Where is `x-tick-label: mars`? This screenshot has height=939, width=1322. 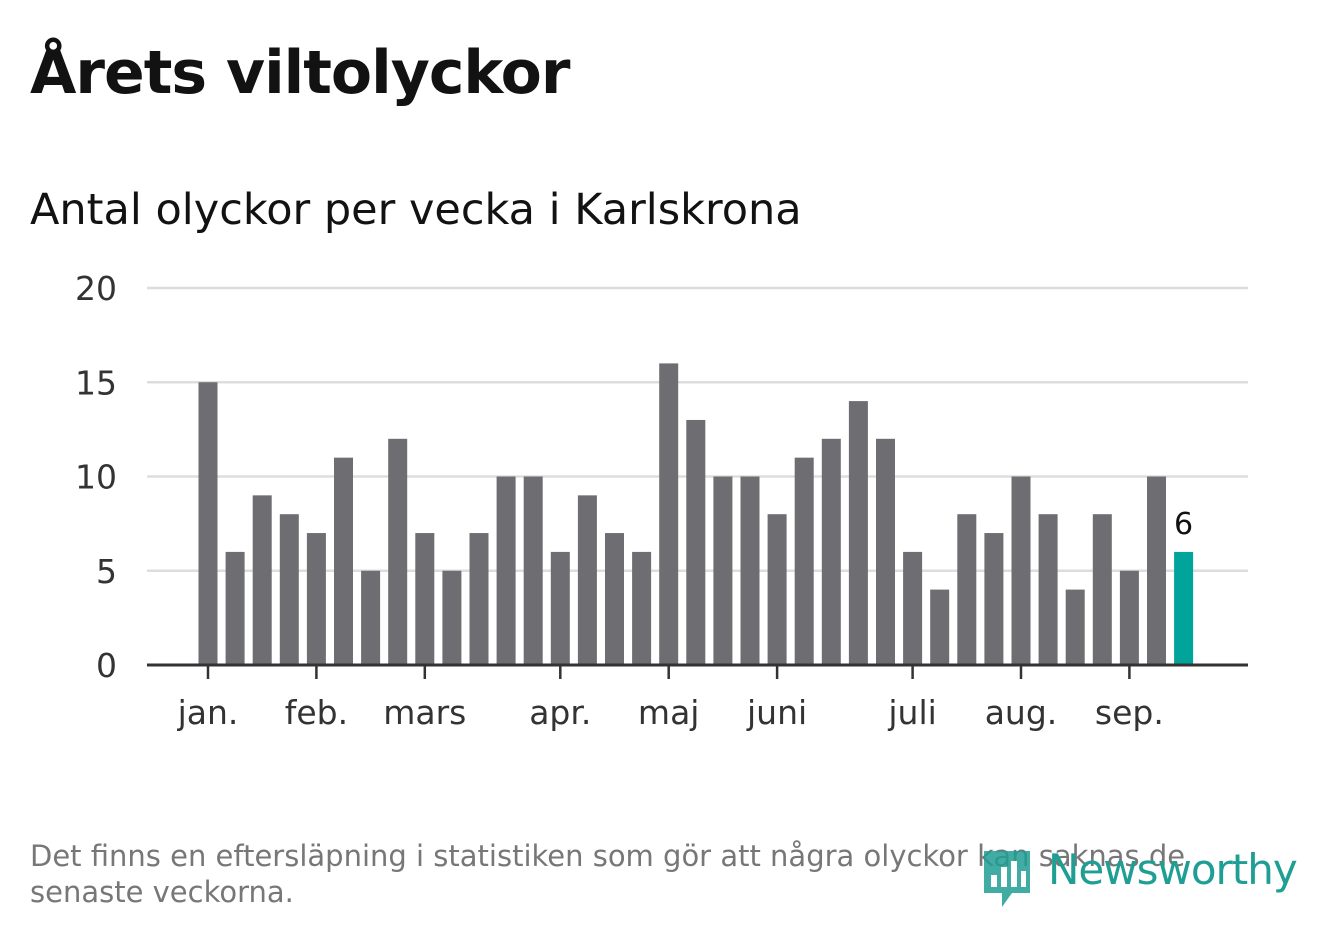
x-tick-label: mars is located at coordinates (424, 712).